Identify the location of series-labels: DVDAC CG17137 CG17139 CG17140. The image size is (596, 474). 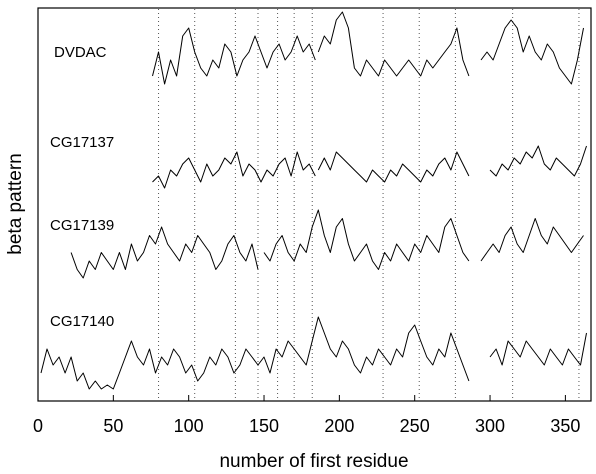
(82, 187).